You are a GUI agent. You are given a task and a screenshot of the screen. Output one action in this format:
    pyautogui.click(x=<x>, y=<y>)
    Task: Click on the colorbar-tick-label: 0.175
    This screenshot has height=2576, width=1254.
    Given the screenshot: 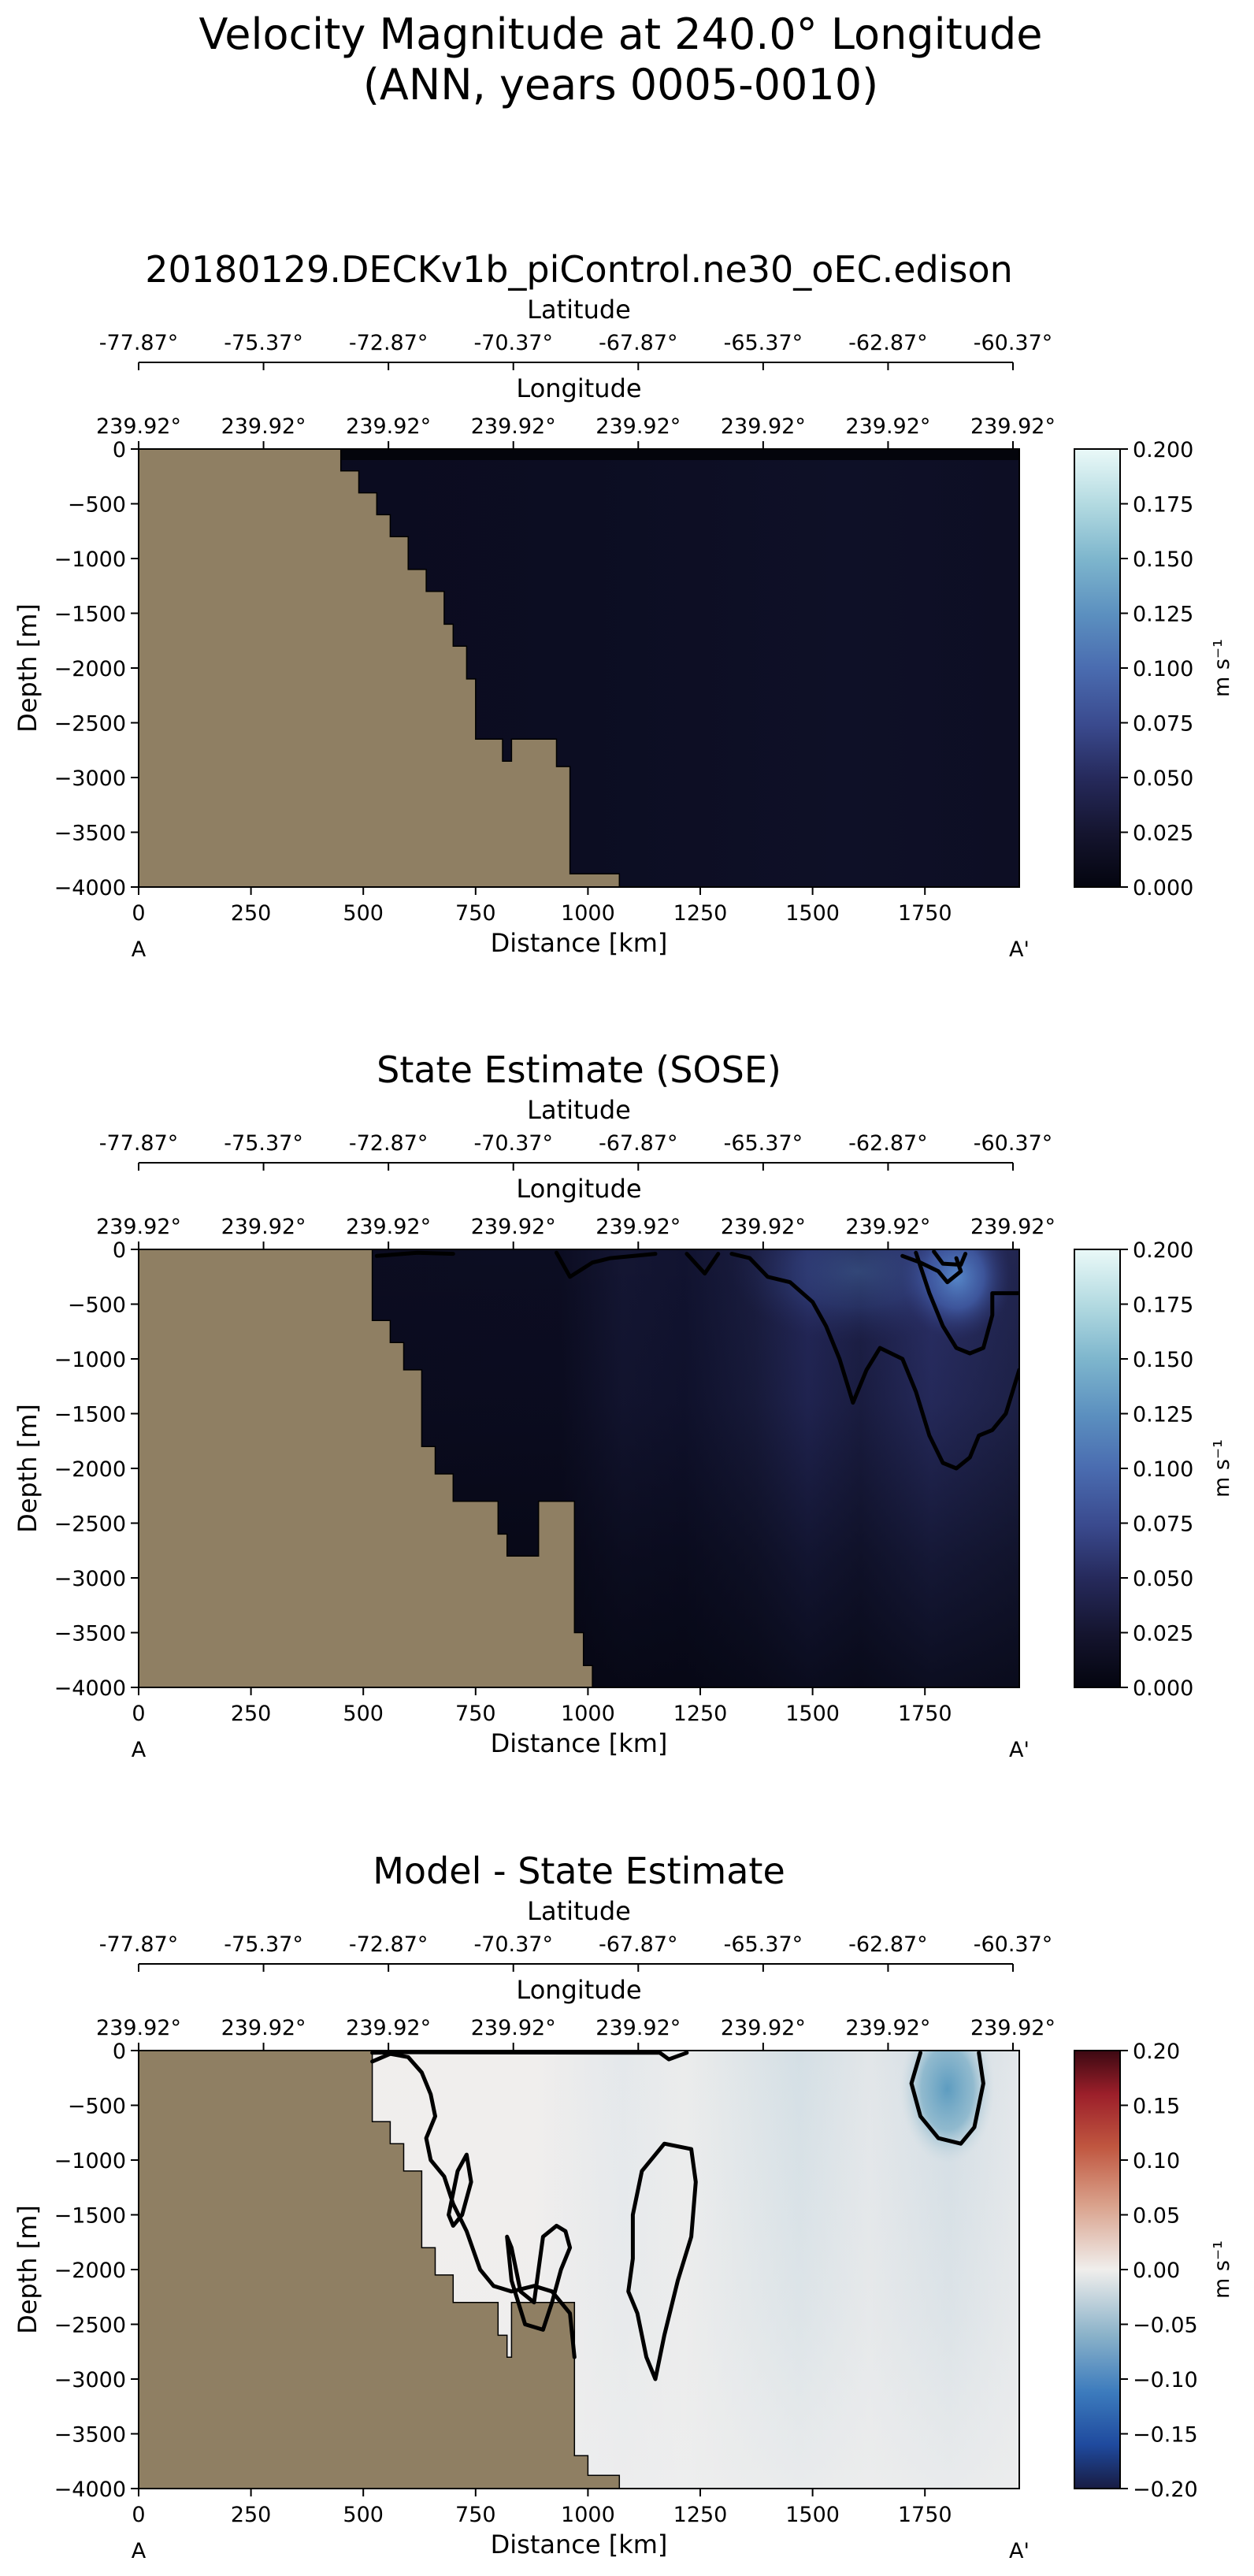 What is the action you would take?
    pyautogui.click(x=1163, y=505)
    